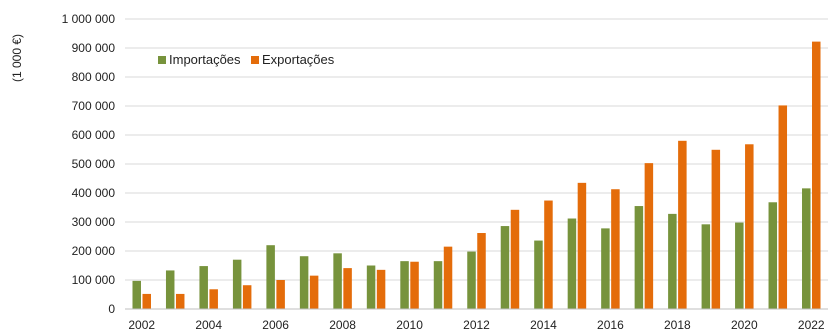  What do you see at coordinates (806, 248) in the screenshot?
I see `bar-importacoes-2022` at bounding box center [806, 248].